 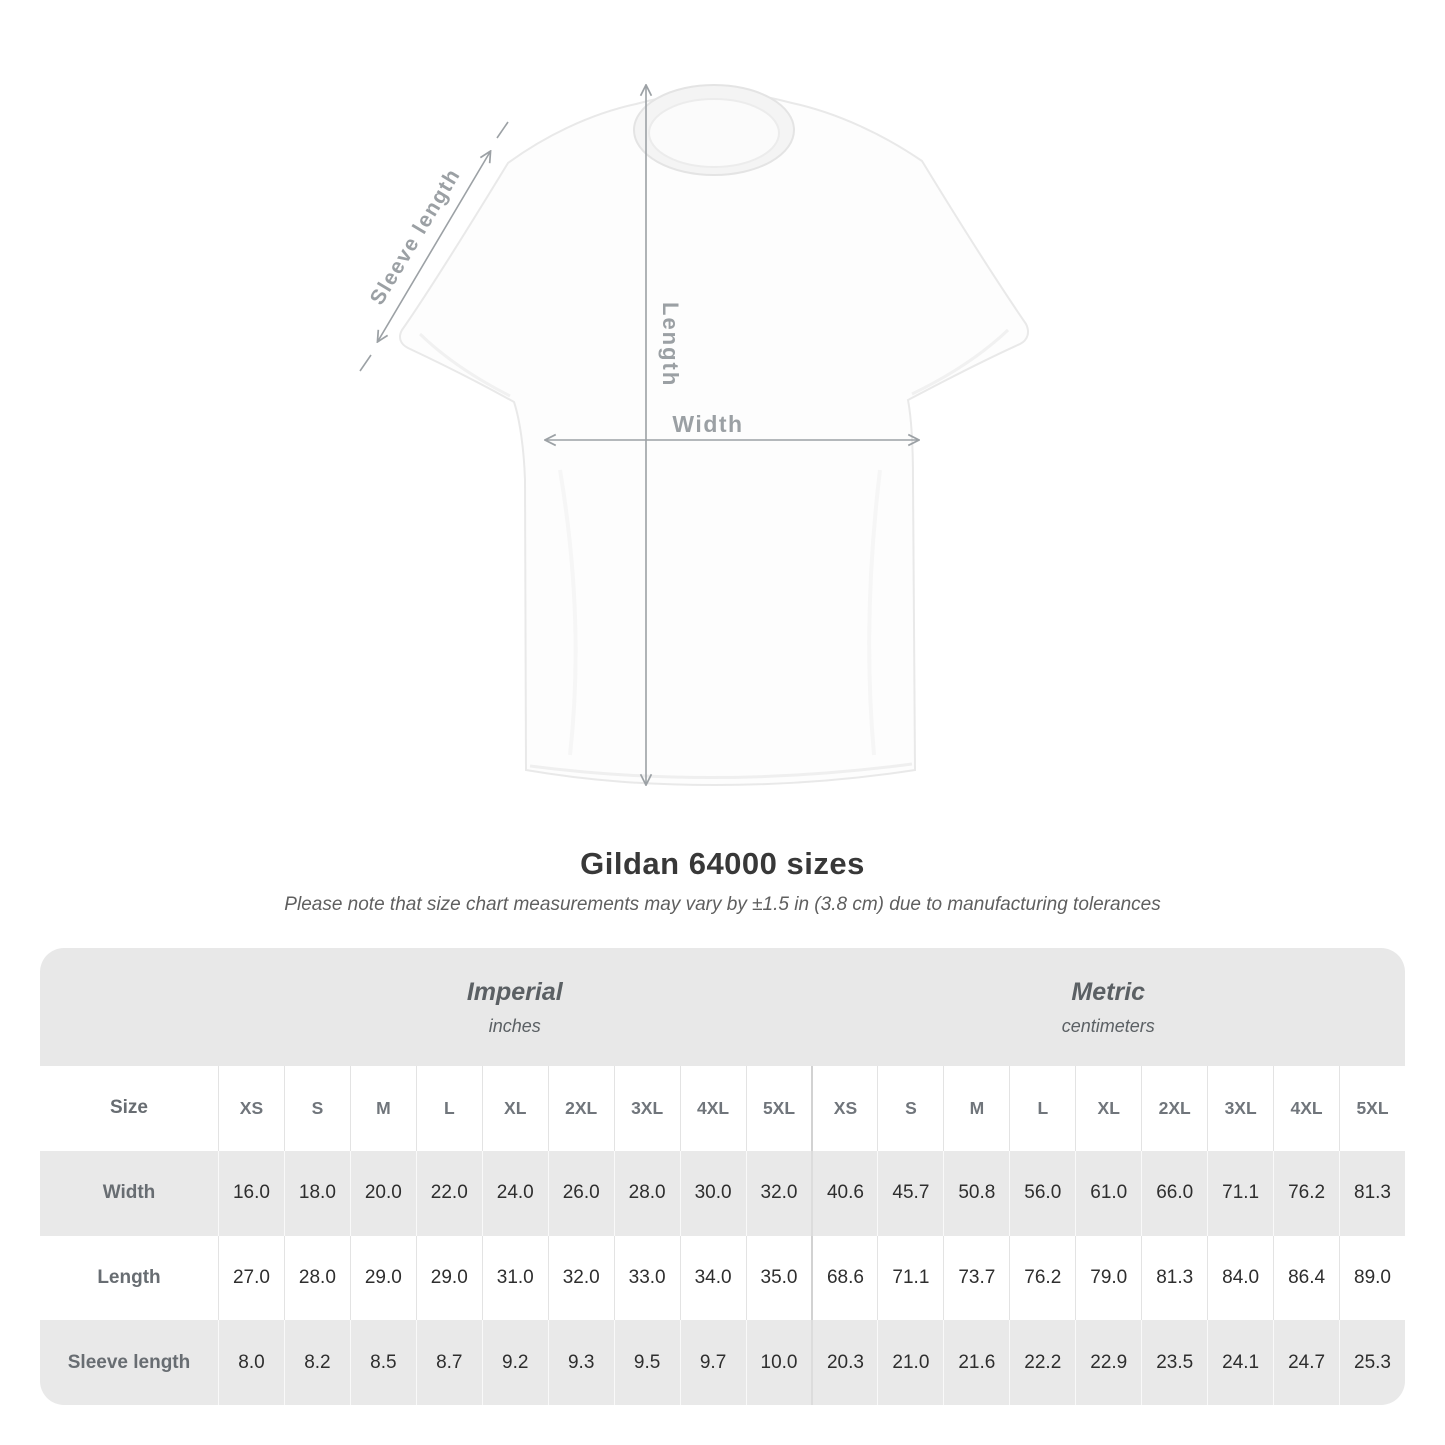 I want to click on table-cell: 26.0, so click(x=580, y=1193).